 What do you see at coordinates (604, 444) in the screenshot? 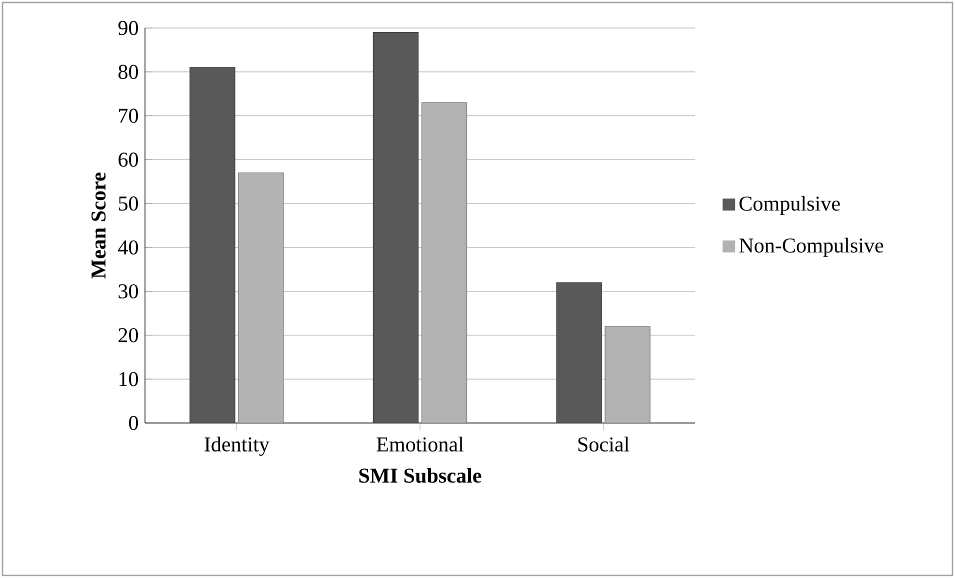
I see `x-tick-label: Social` at bounding box center [604, 444].